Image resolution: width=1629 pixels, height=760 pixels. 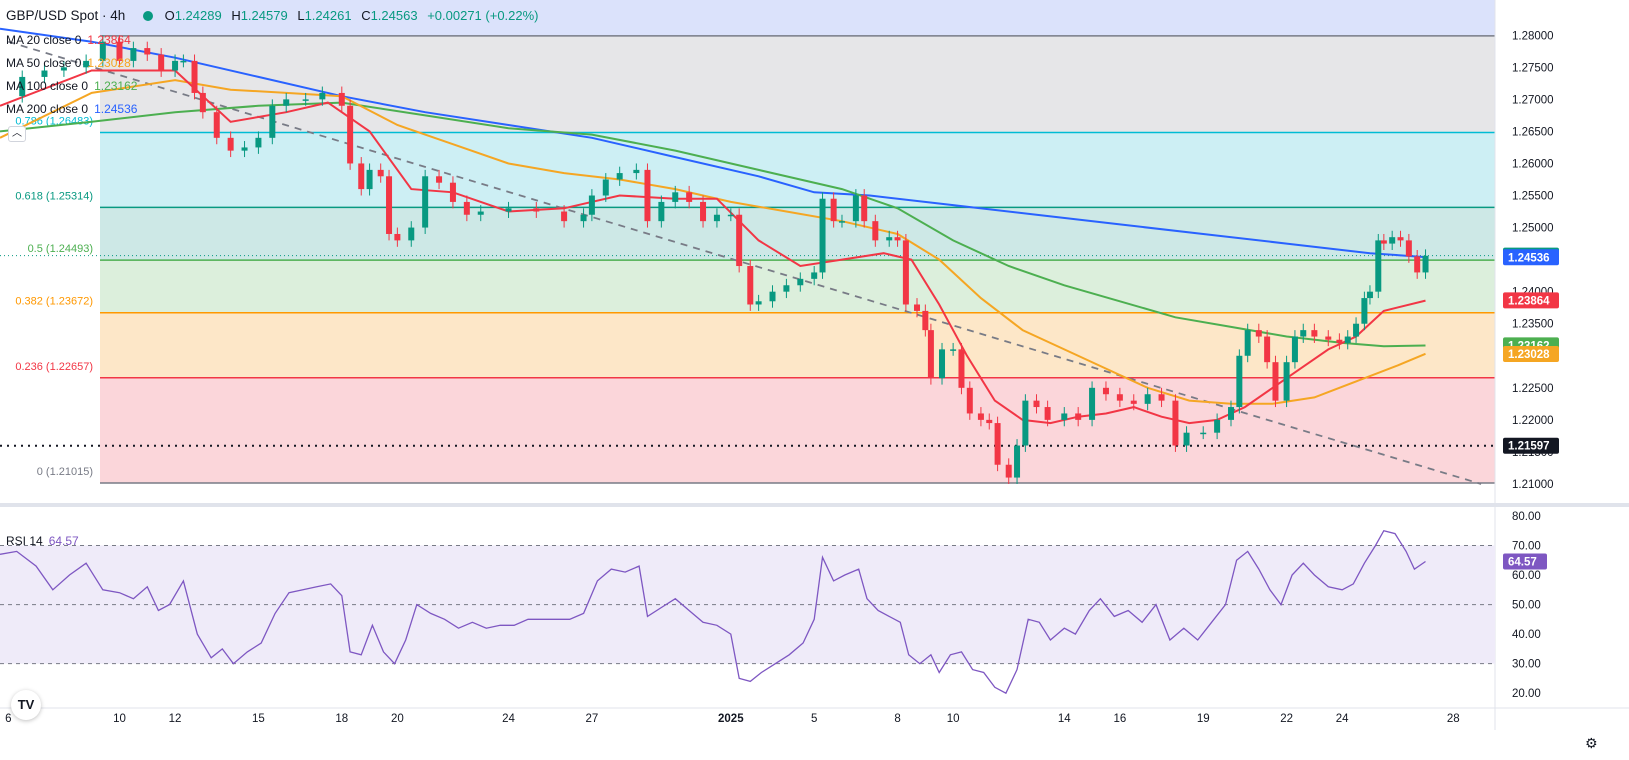 I want to click on price-axis-badge-label: 1.23864, so click(x=1529, y=301).